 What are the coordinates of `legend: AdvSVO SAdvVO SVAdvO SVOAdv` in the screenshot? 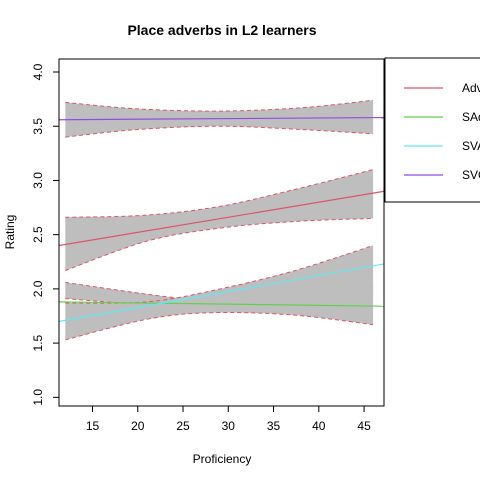 It's located at (432, 130).